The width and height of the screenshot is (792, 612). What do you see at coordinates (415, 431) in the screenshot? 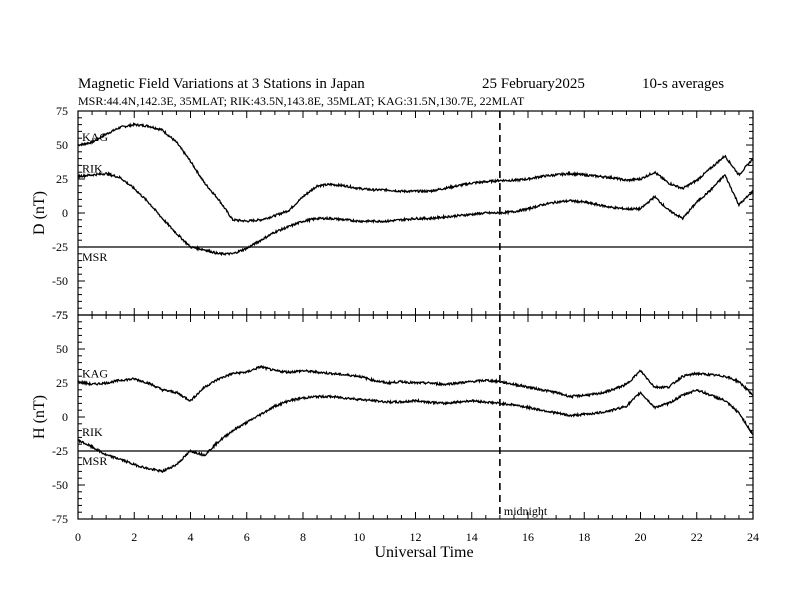
I see `h-series-rik` at bounding box center [415, 431].